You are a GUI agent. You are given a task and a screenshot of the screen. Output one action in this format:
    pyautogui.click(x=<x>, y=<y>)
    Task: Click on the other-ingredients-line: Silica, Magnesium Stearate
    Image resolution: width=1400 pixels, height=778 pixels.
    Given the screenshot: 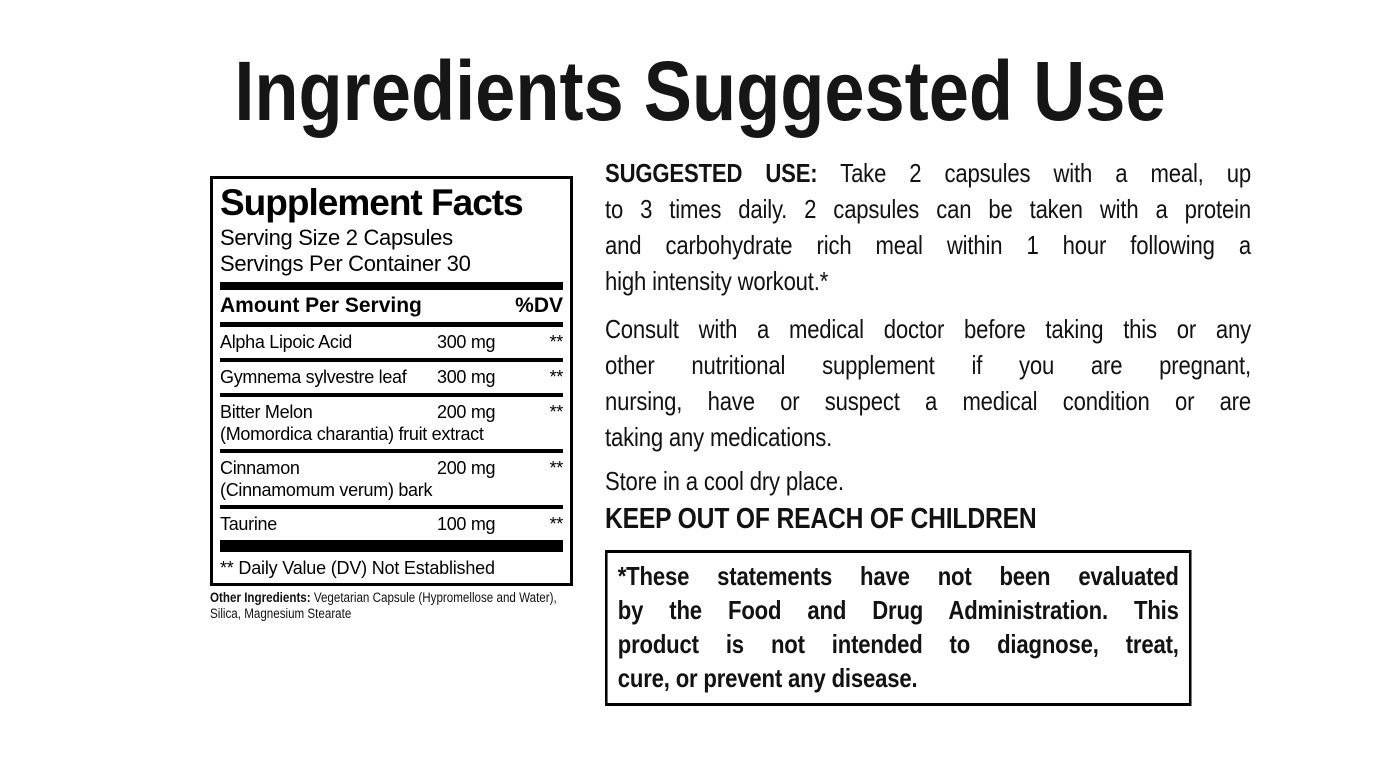 What is the action you would take?
    pyautogui.click(x=281, y=613)
    